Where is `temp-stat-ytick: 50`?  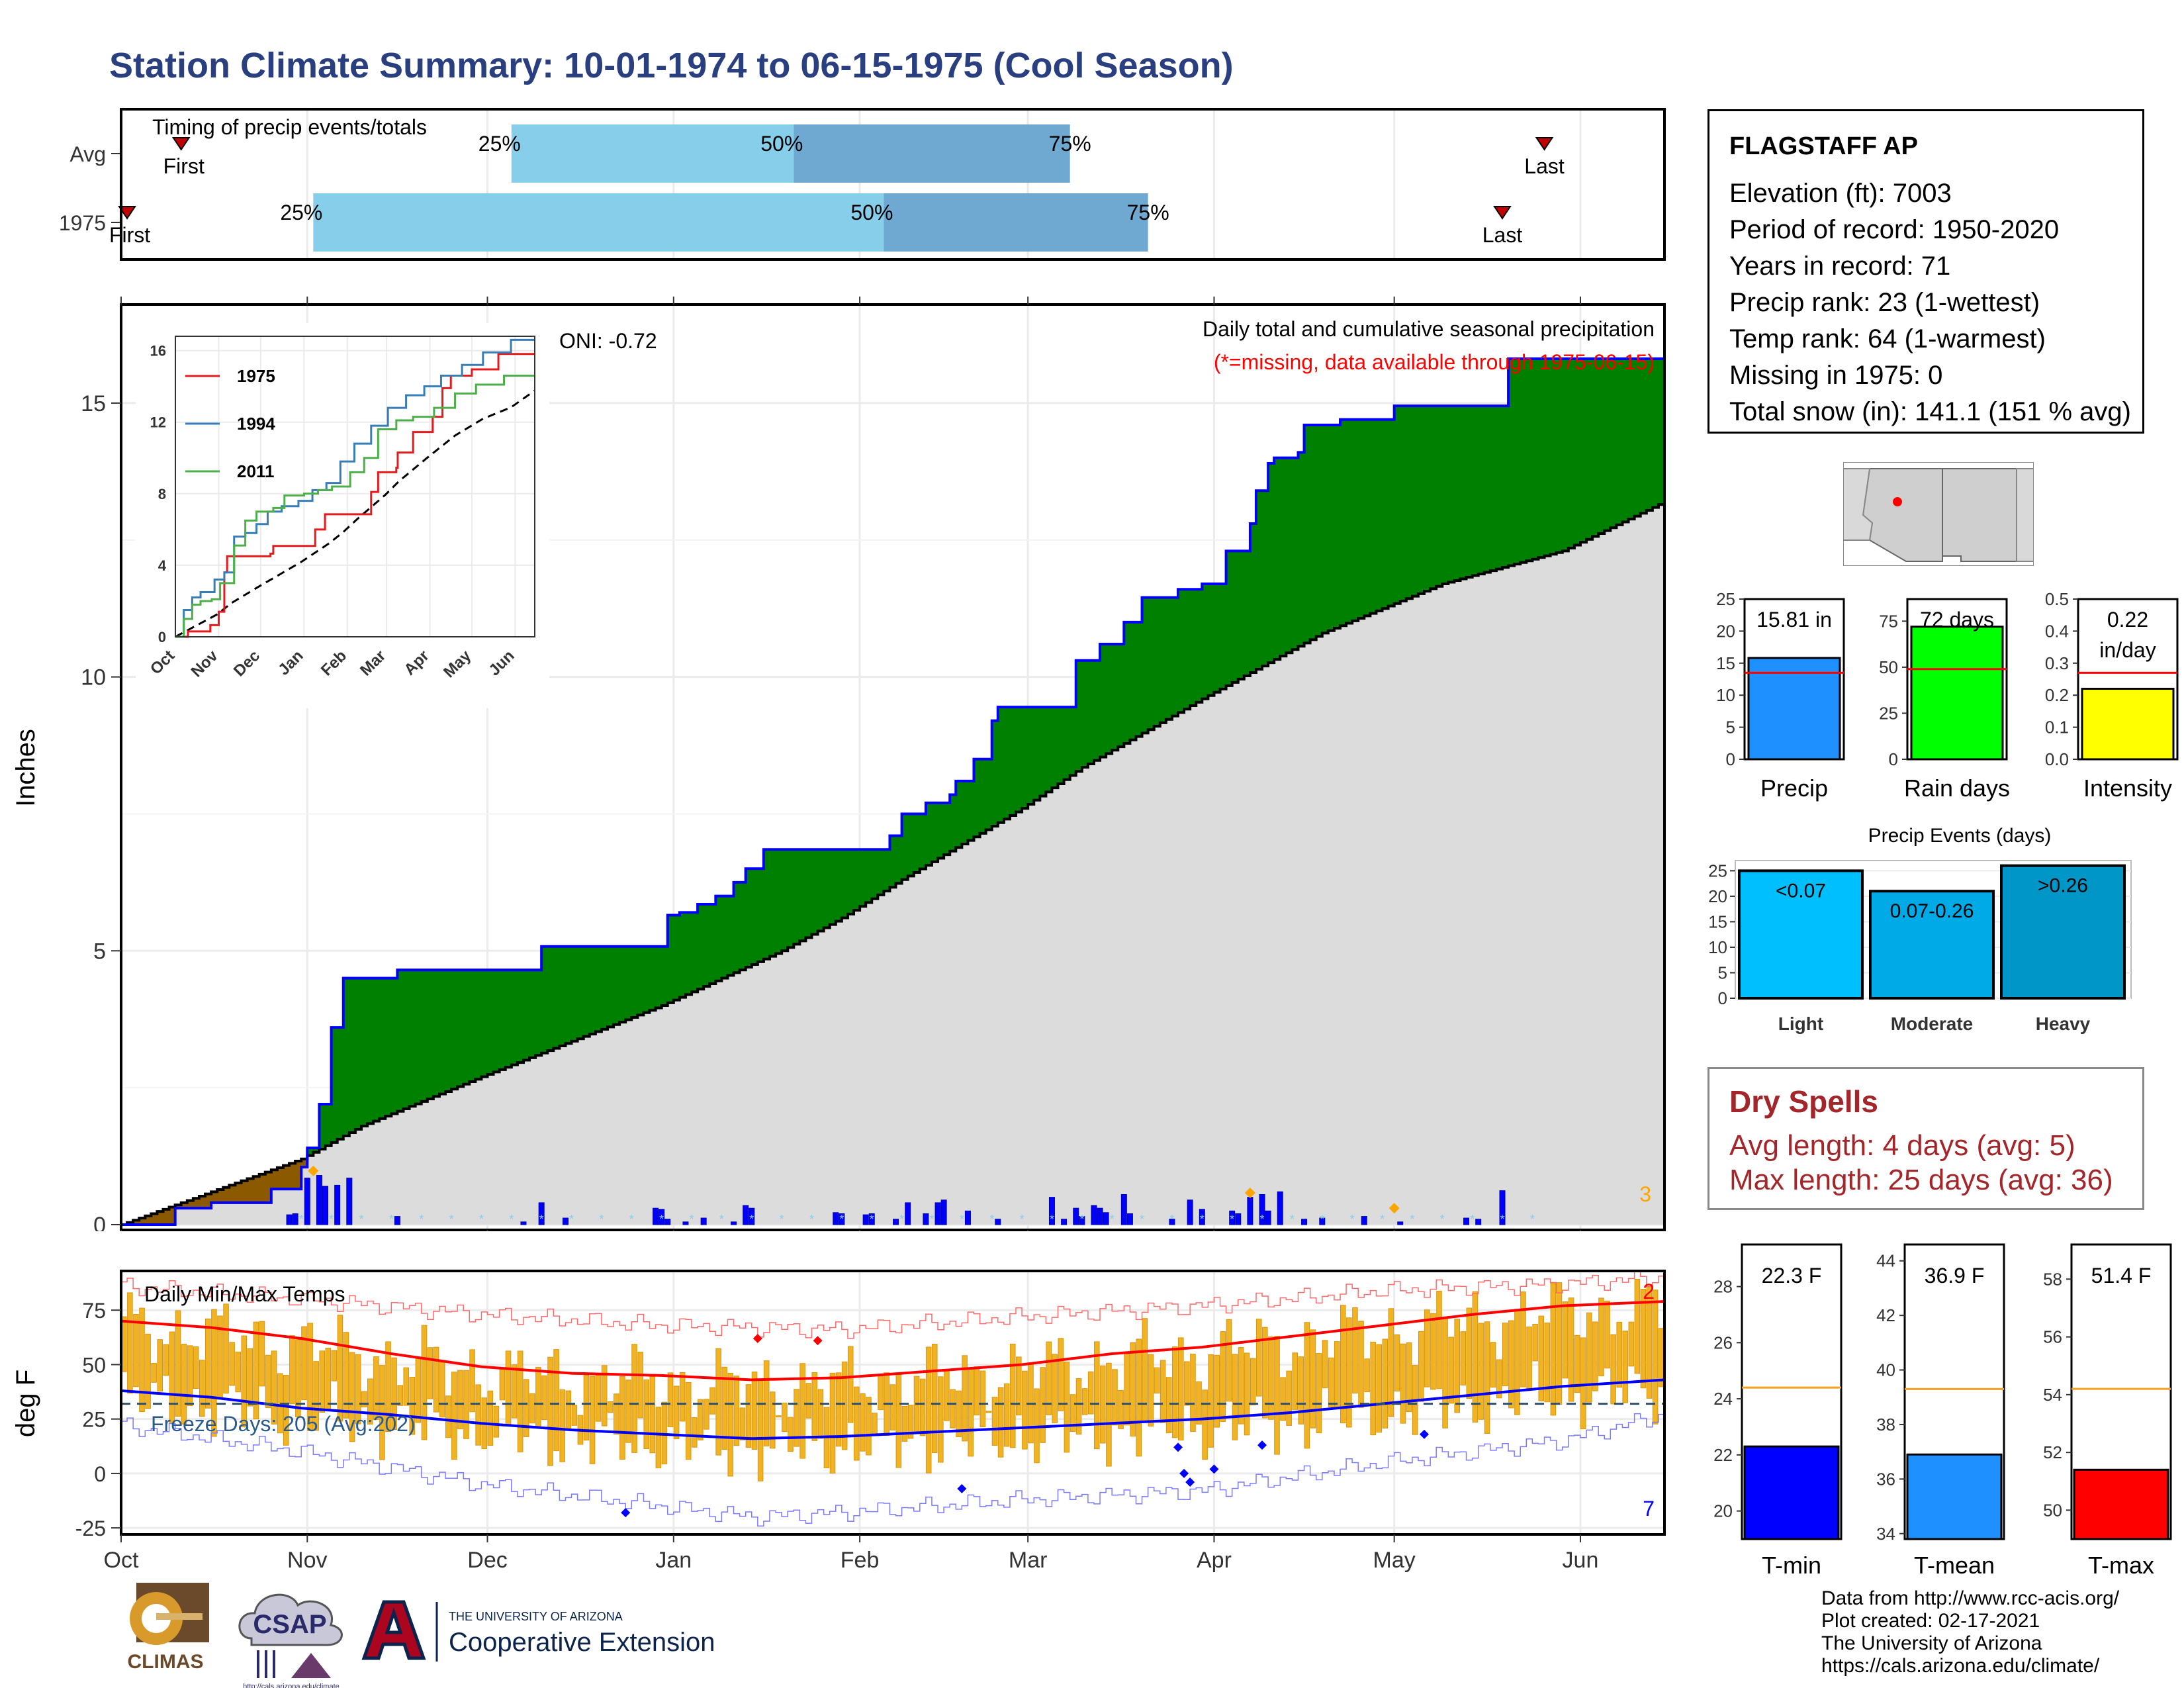
temp-stat-ytick: 50 is located at coordinates (2052, 1510).